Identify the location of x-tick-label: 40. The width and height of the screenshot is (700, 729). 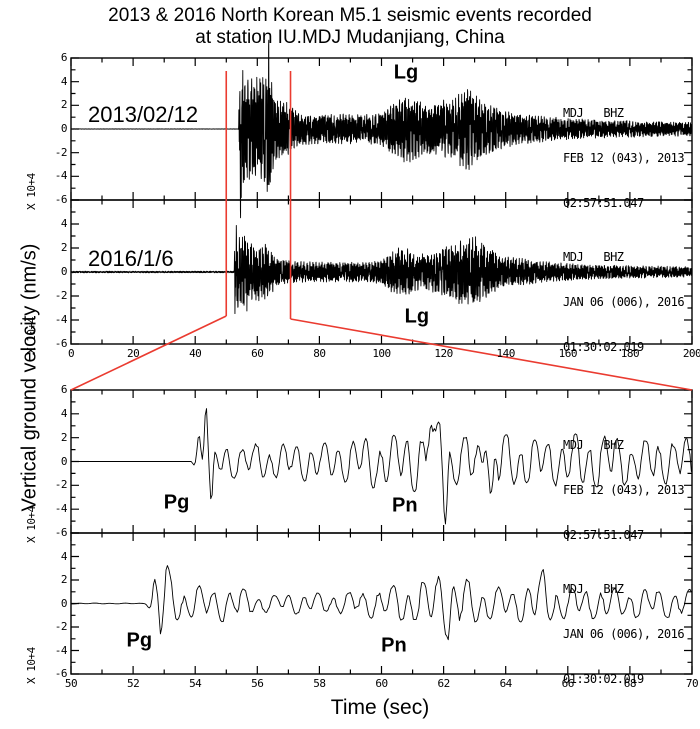
(195, 353).